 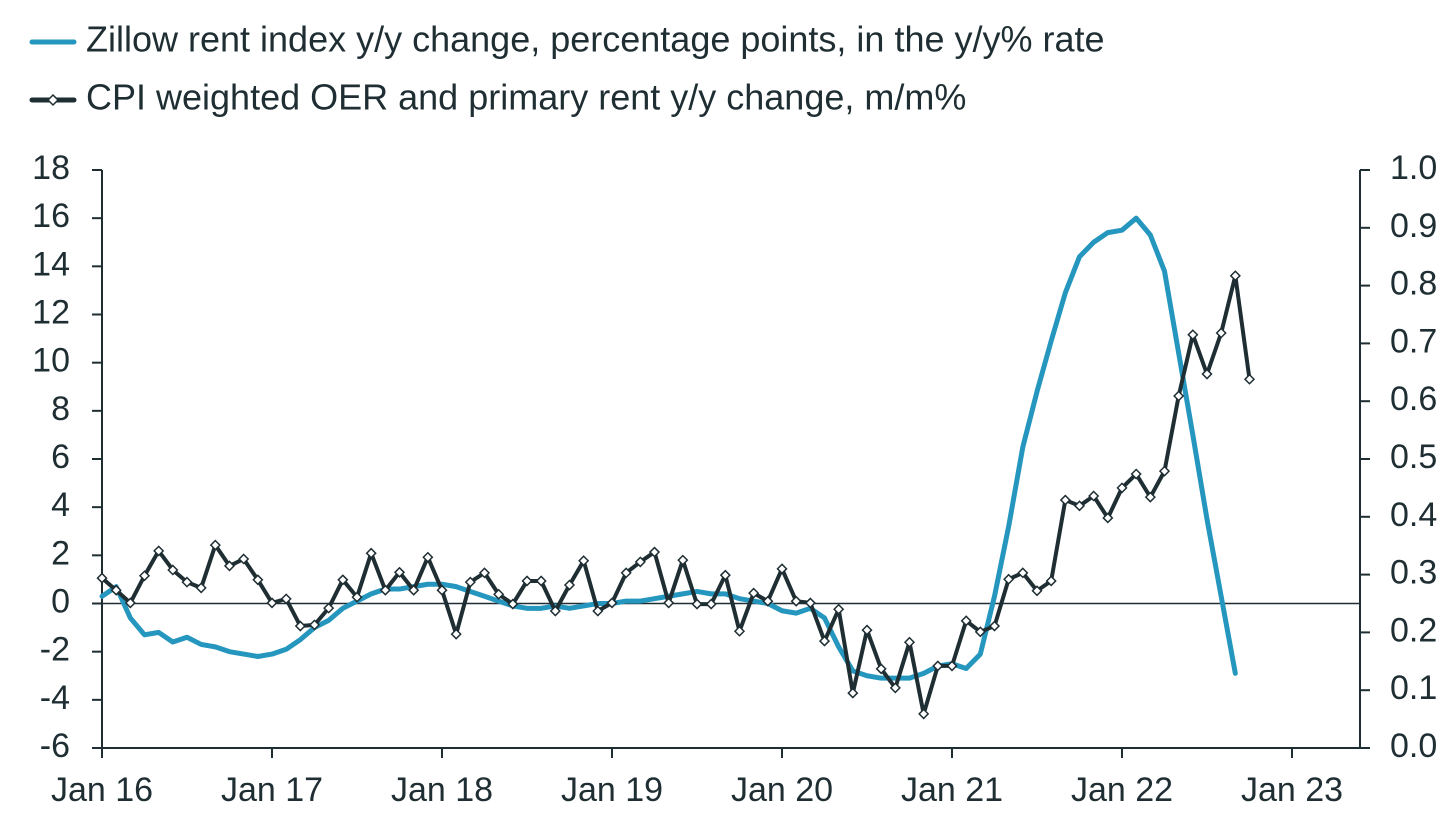 I want to click on y-tick-label: 10, so click(x=51, y=361).